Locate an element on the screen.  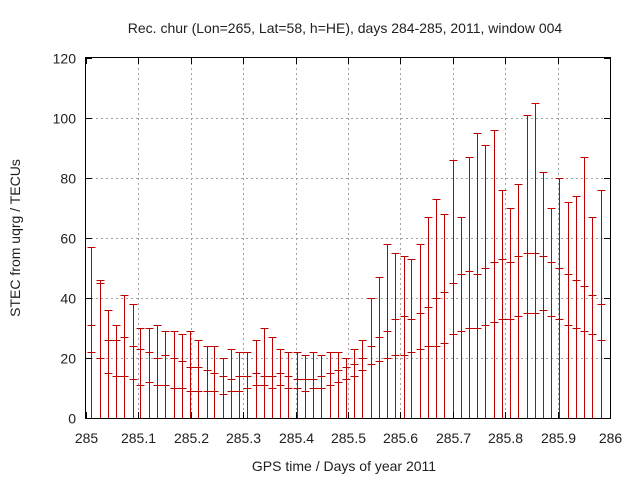
x-tick-label: 285.5 is located at coordinates (348, 438).